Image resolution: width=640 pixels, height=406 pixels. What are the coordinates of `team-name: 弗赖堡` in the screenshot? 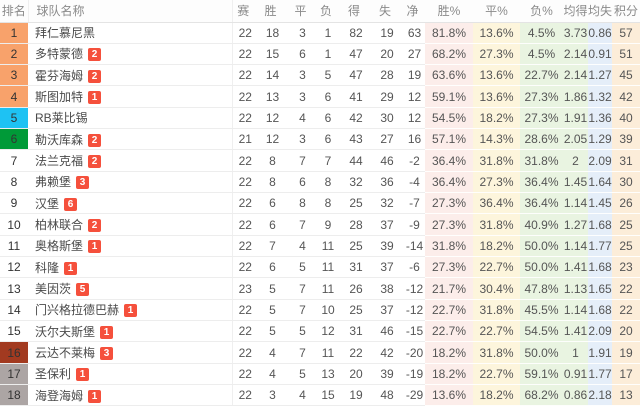 It's located at (53, 182).